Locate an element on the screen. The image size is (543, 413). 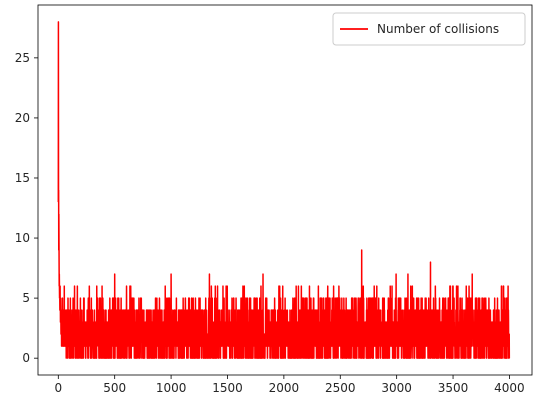
x-tick-label: 2000 is located at coordinates (284, 388).